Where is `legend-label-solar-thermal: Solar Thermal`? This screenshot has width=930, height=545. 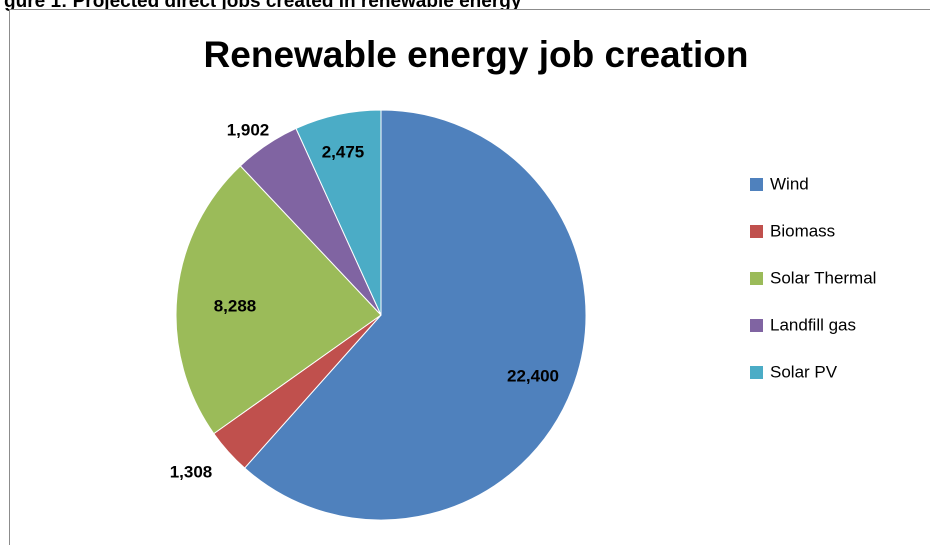
legend-label-solar-thermal: Solar Thermal is located at coordinates (823, 277).